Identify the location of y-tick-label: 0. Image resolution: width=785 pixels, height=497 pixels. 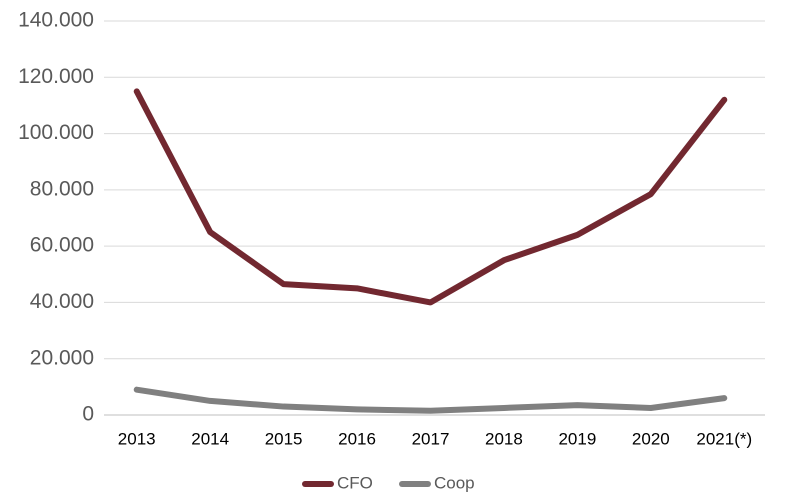
(88, 414).